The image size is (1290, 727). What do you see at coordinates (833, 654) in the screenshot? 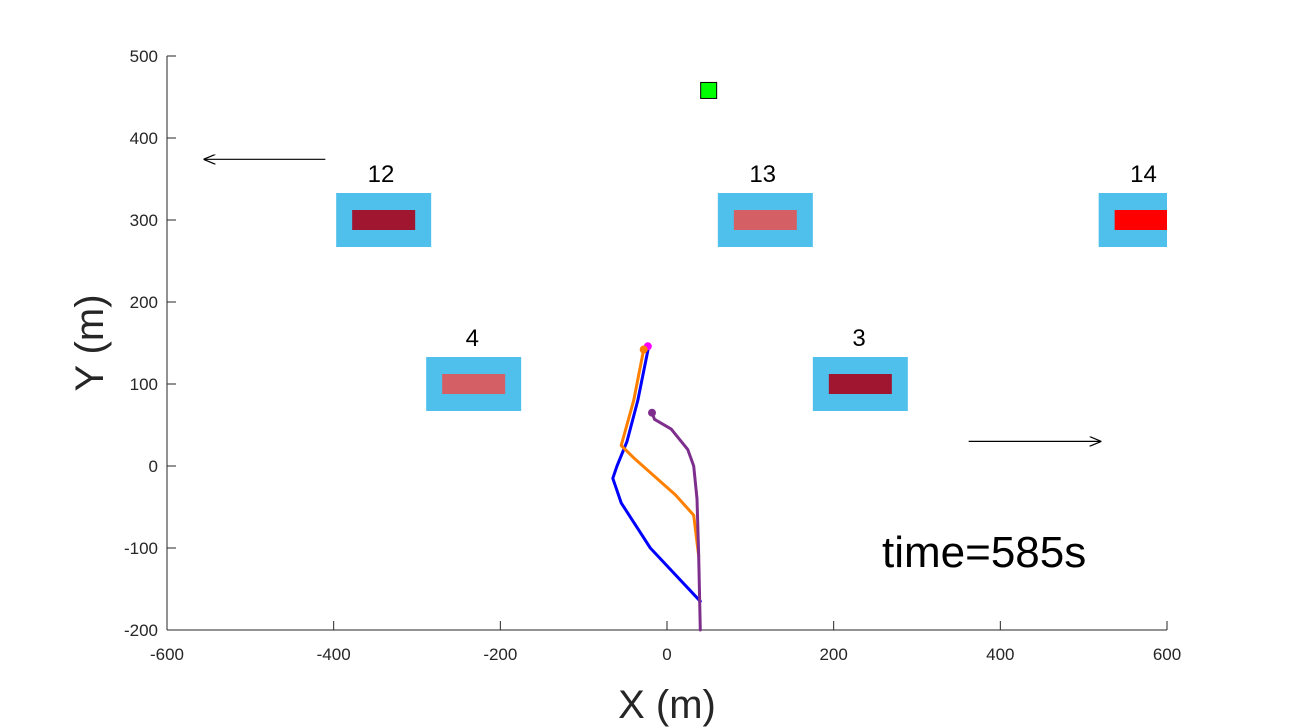
I see `x-tick-label: 200` at bounding box center [833, 654].